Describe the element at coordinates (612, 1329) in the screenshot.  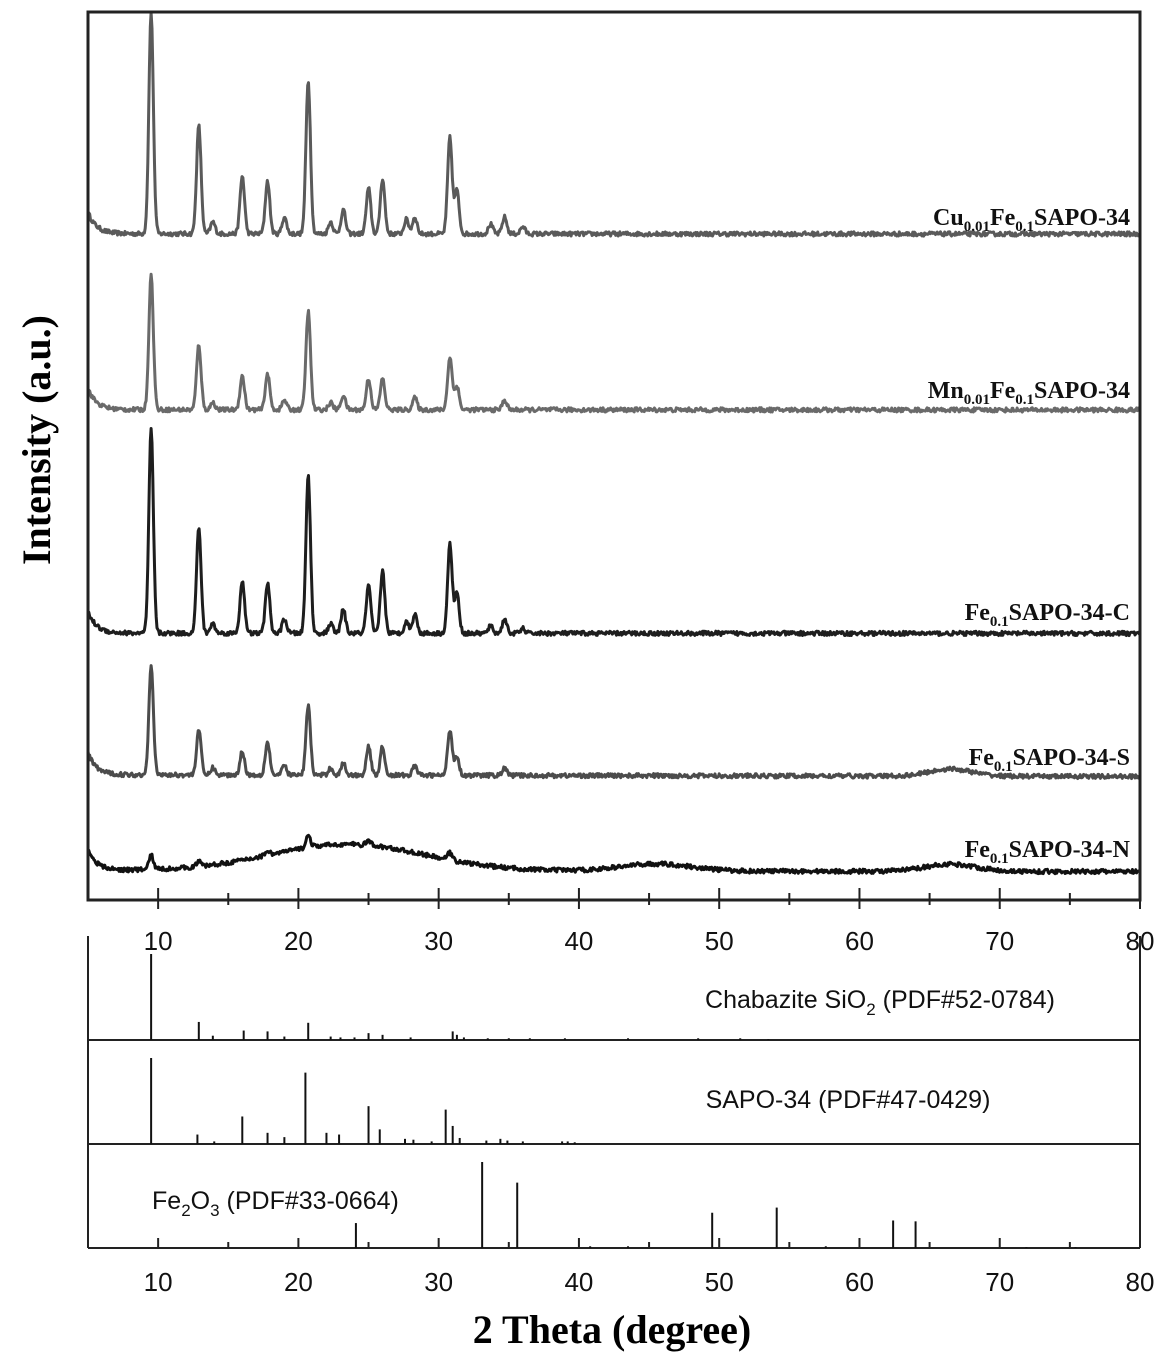
I see `x-axis-title: 2 Theta (degree)` at that location.